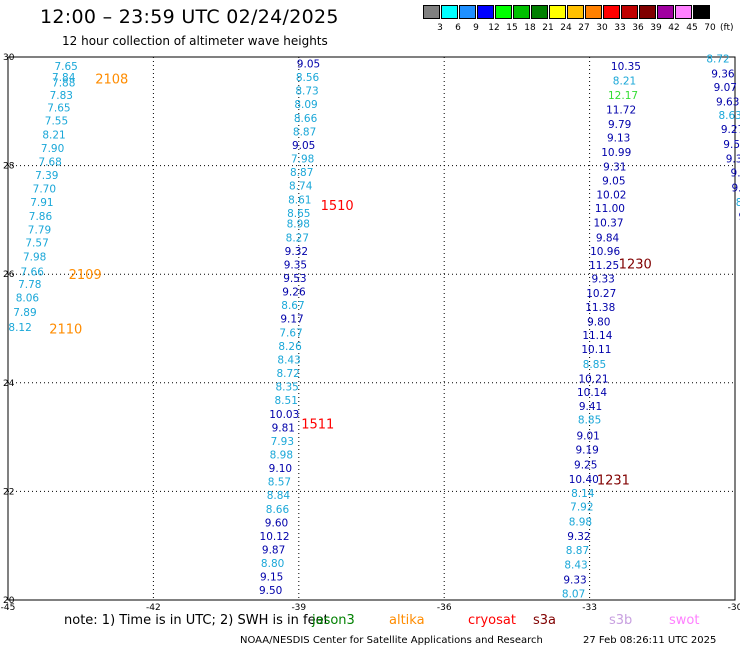  Describe the element at coordinates (276, 523) in the screenshot. I see `swh-value-label: 9.60` at that location.